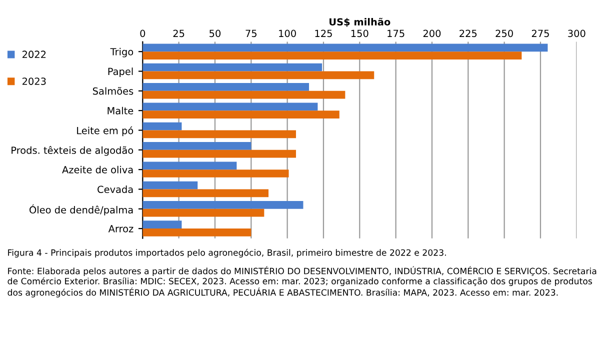 The image size is (607, 348). What do you see at coordinates (97, 170) in the screenshot?
I see `y-tick-label: Azeite de oliva` at bounding box center [97, 170].